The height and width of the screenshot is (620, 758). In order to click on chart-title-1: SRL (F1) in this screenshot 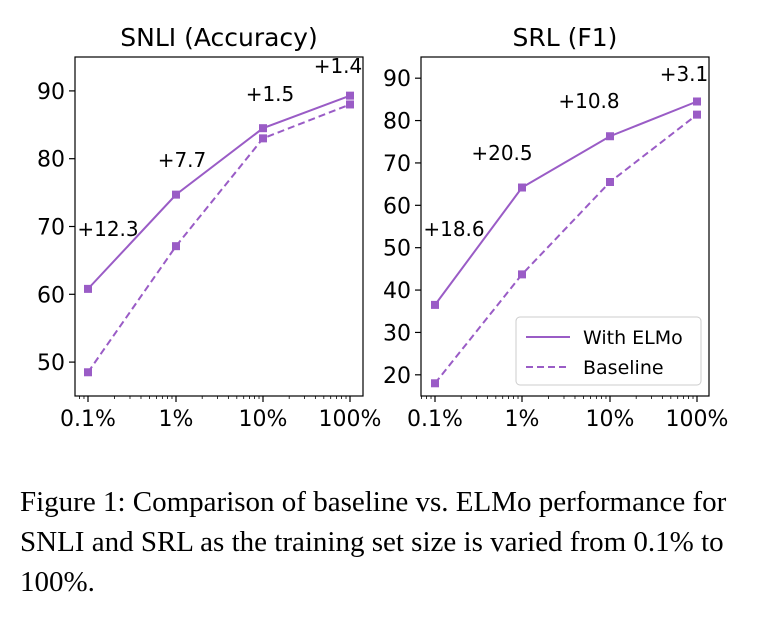, I will do `click(565, 37)`.